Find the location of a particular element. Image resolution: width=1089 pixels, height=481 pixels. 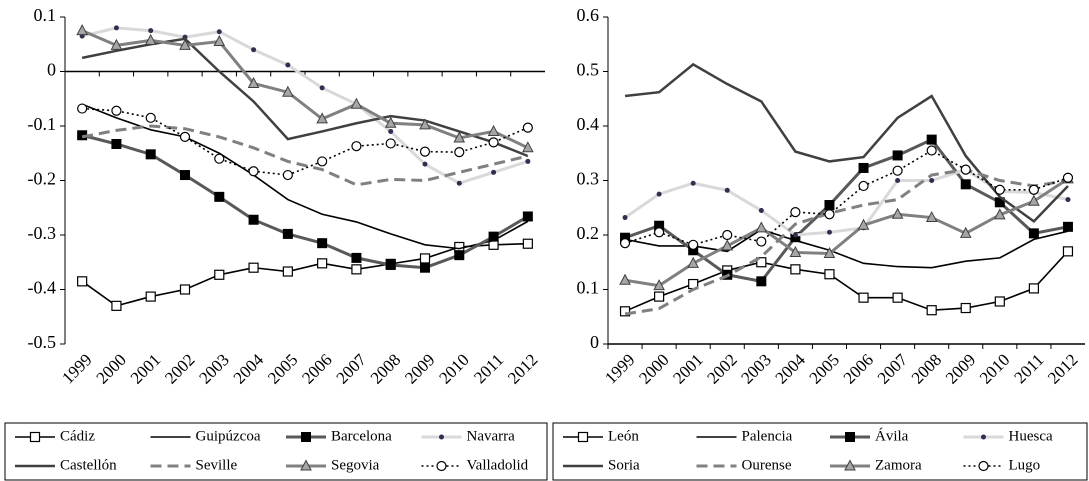

legend-label: Zamora is located at coordinates (898, 465).